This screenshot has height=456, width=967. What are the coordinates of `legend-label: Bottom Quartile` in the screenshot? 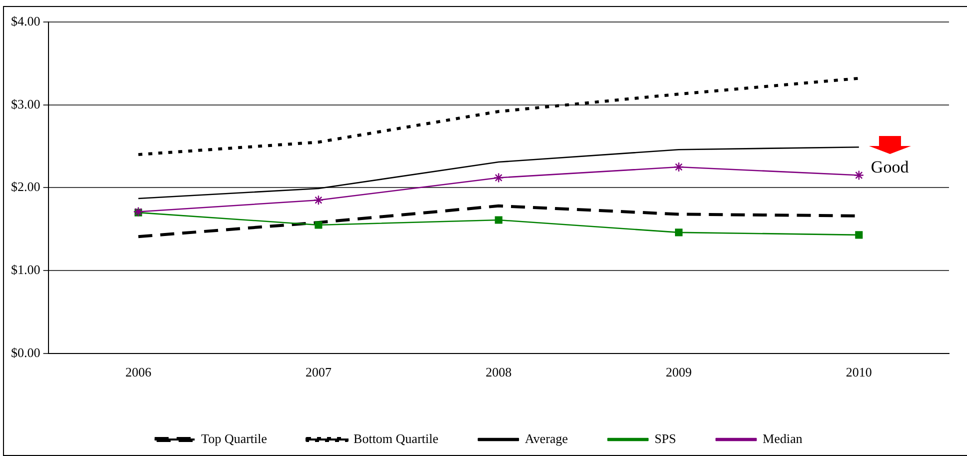 It's located at (396, 438).